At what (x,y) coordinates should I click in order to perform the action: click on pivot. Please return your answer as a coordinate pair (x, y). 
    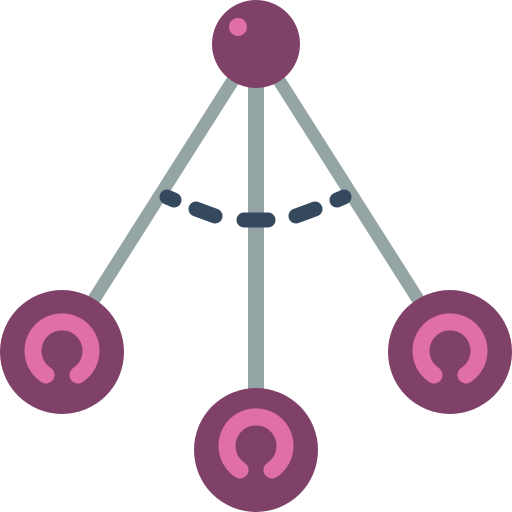
    Looking at the image, I should click on (256, 44).